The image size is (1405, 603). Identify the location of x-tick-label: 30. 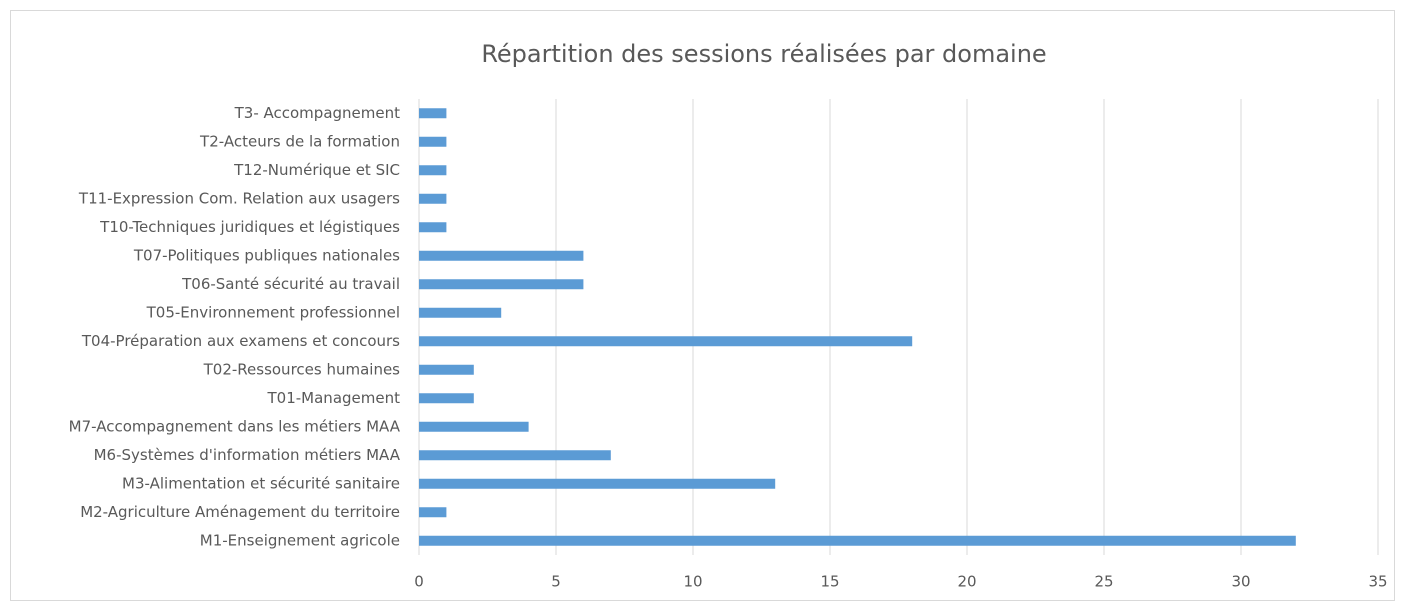
(1240, 582).